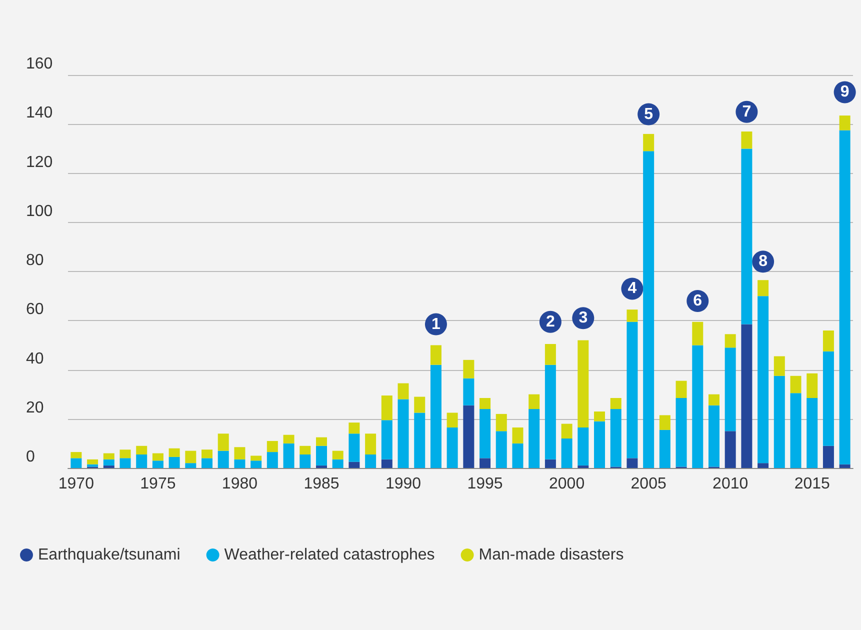 The width and height of the screenshot is (861, 630). I want to click on y-tick-label: 0, so click(30, 457).